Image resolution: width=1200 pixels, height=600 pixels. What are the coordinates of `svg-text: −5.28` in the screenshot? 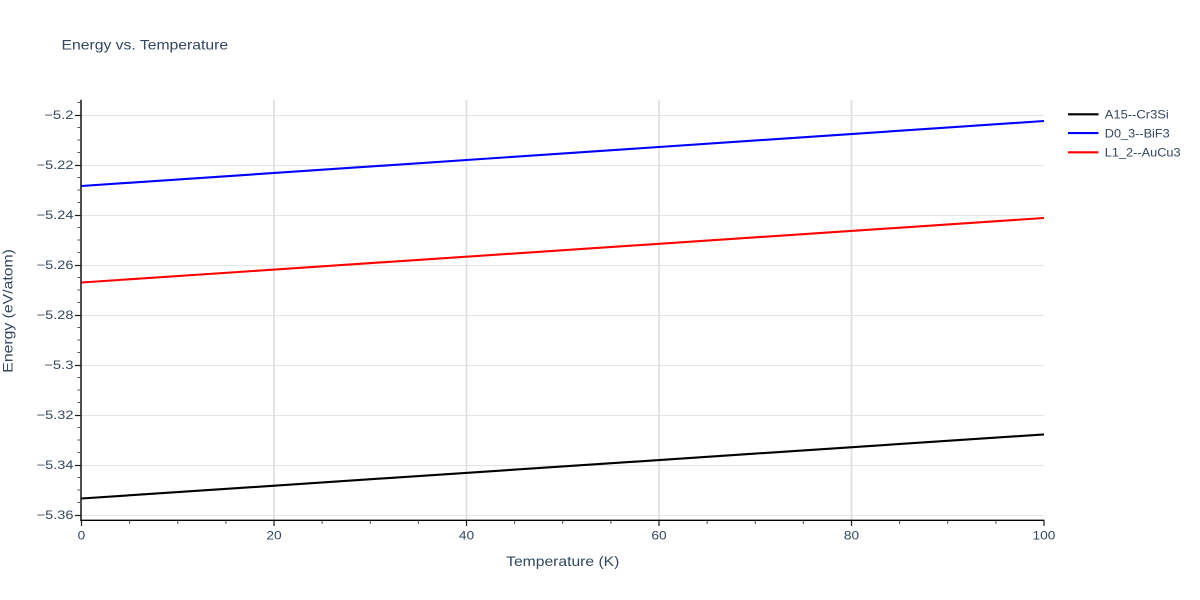 It's located at (55, 315).